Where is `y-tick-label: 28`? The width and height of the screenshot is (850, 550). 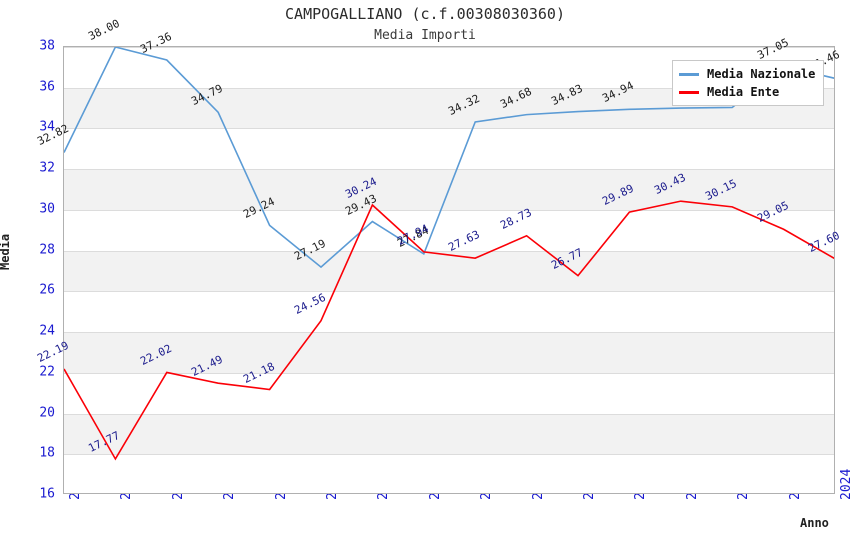
y-tick-label: 28 is located at coordinates (47, 250).